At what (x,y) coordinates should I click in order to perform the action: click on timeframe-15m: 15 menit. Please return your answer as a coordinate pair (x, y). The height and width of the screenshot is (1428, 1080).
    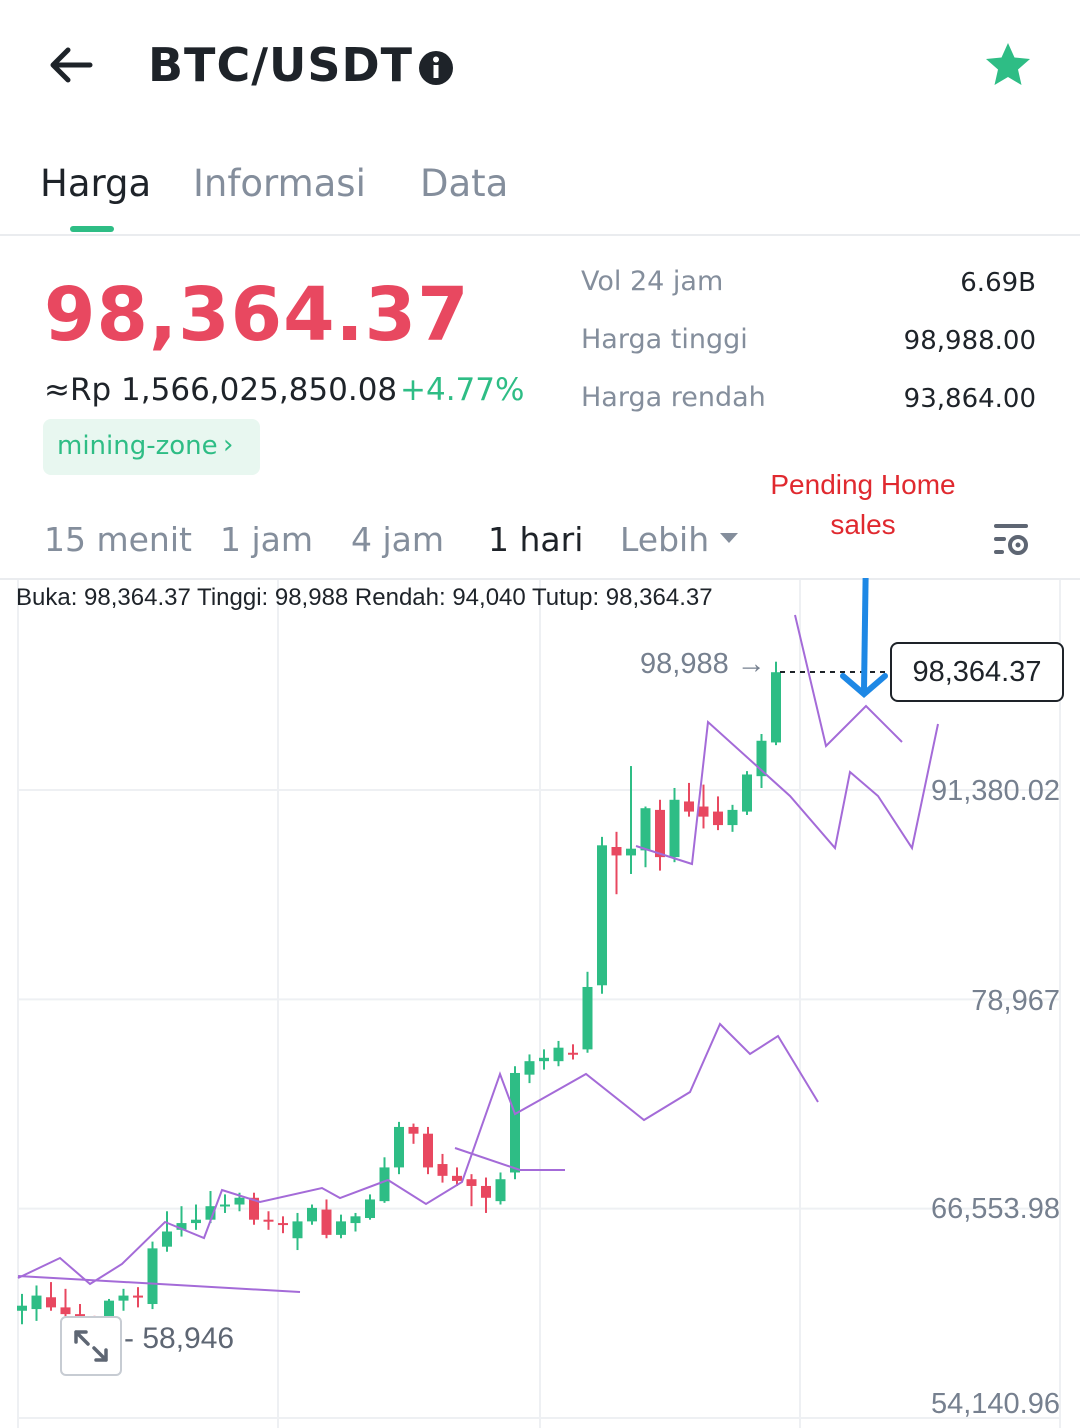
    Looking at the image, I should click on (118, 539).